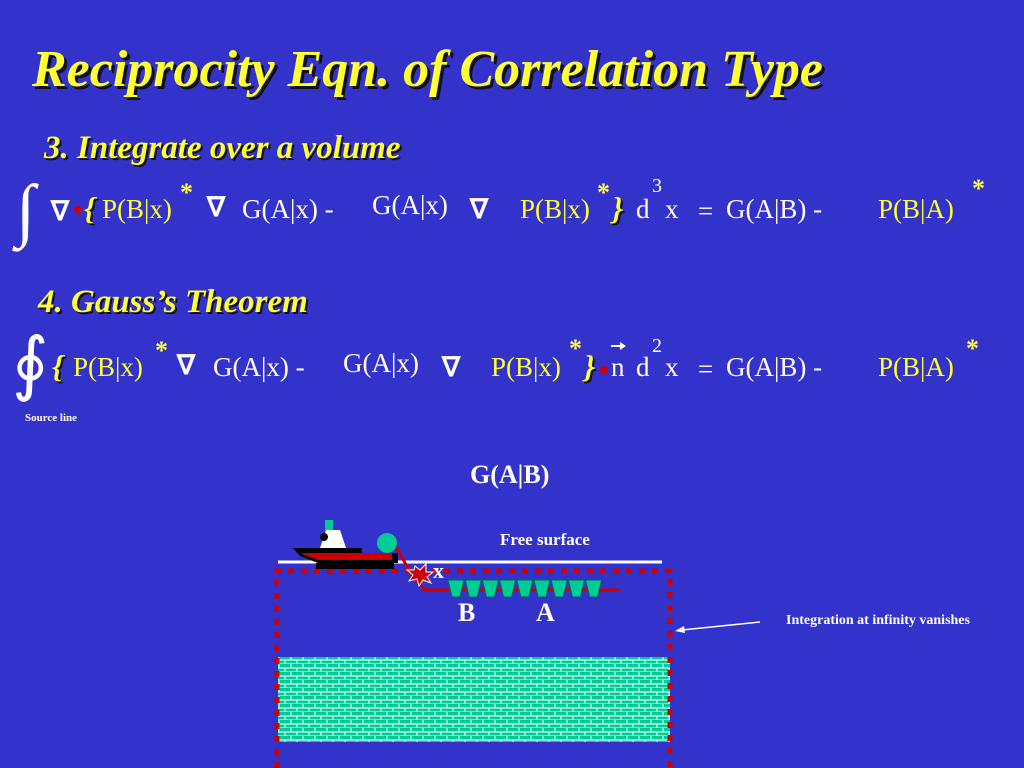  What do you see at coordinates (545, 612) in the screenshot?
I see `receiver-a-label: A` at bounding box center [545, 612].